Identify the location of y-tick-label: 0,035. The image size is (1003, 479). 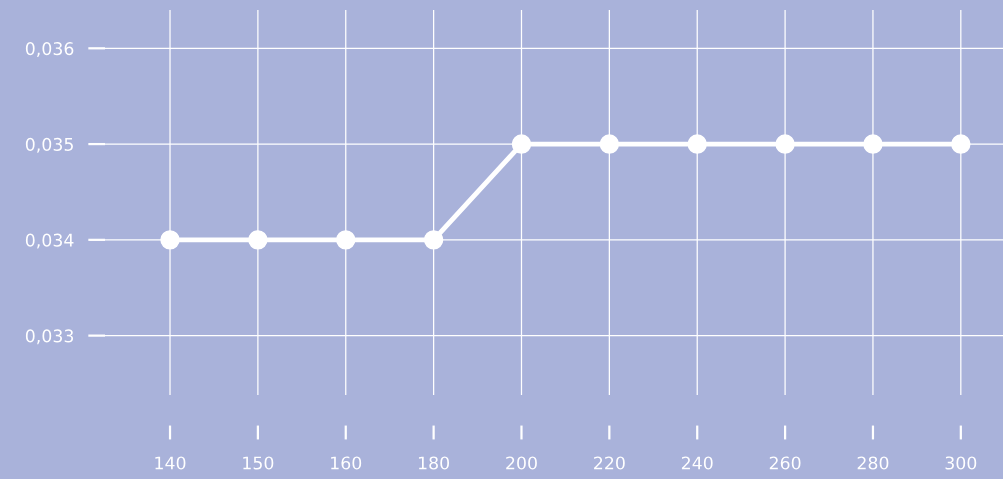
(49, 145).